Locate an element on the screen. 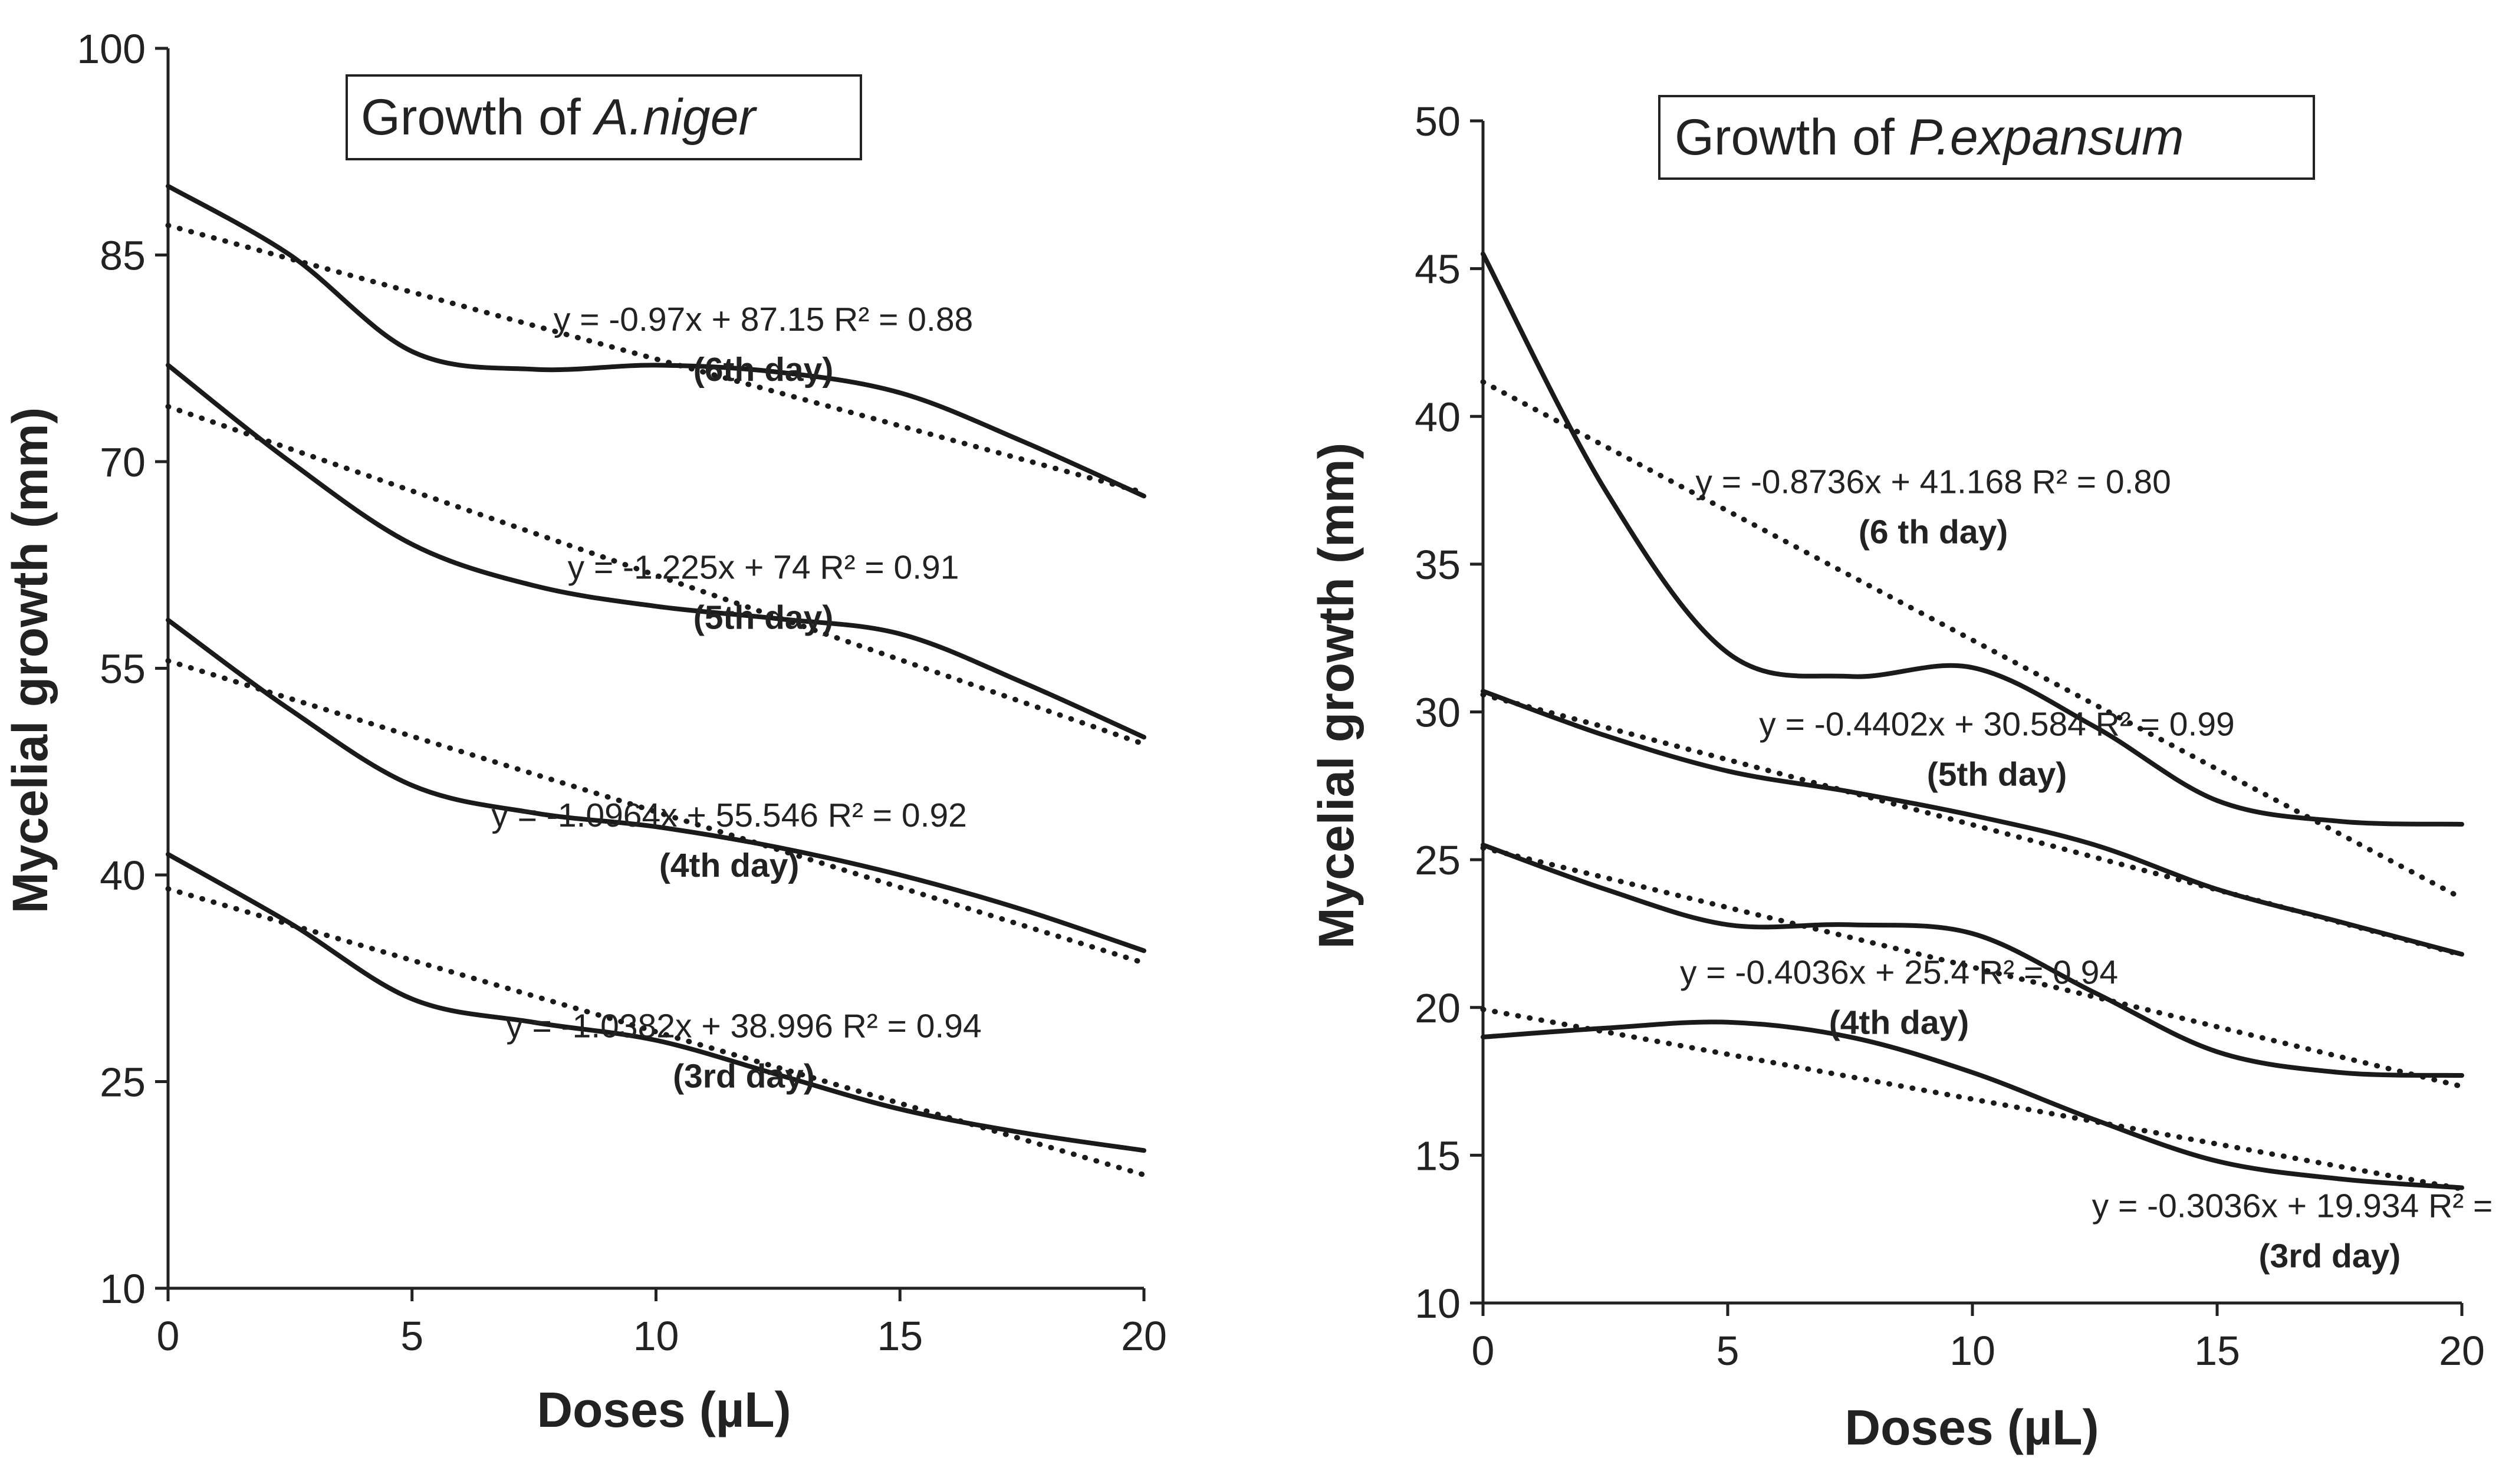  y-tick-label: 55 is located at coordinates (123, 669).